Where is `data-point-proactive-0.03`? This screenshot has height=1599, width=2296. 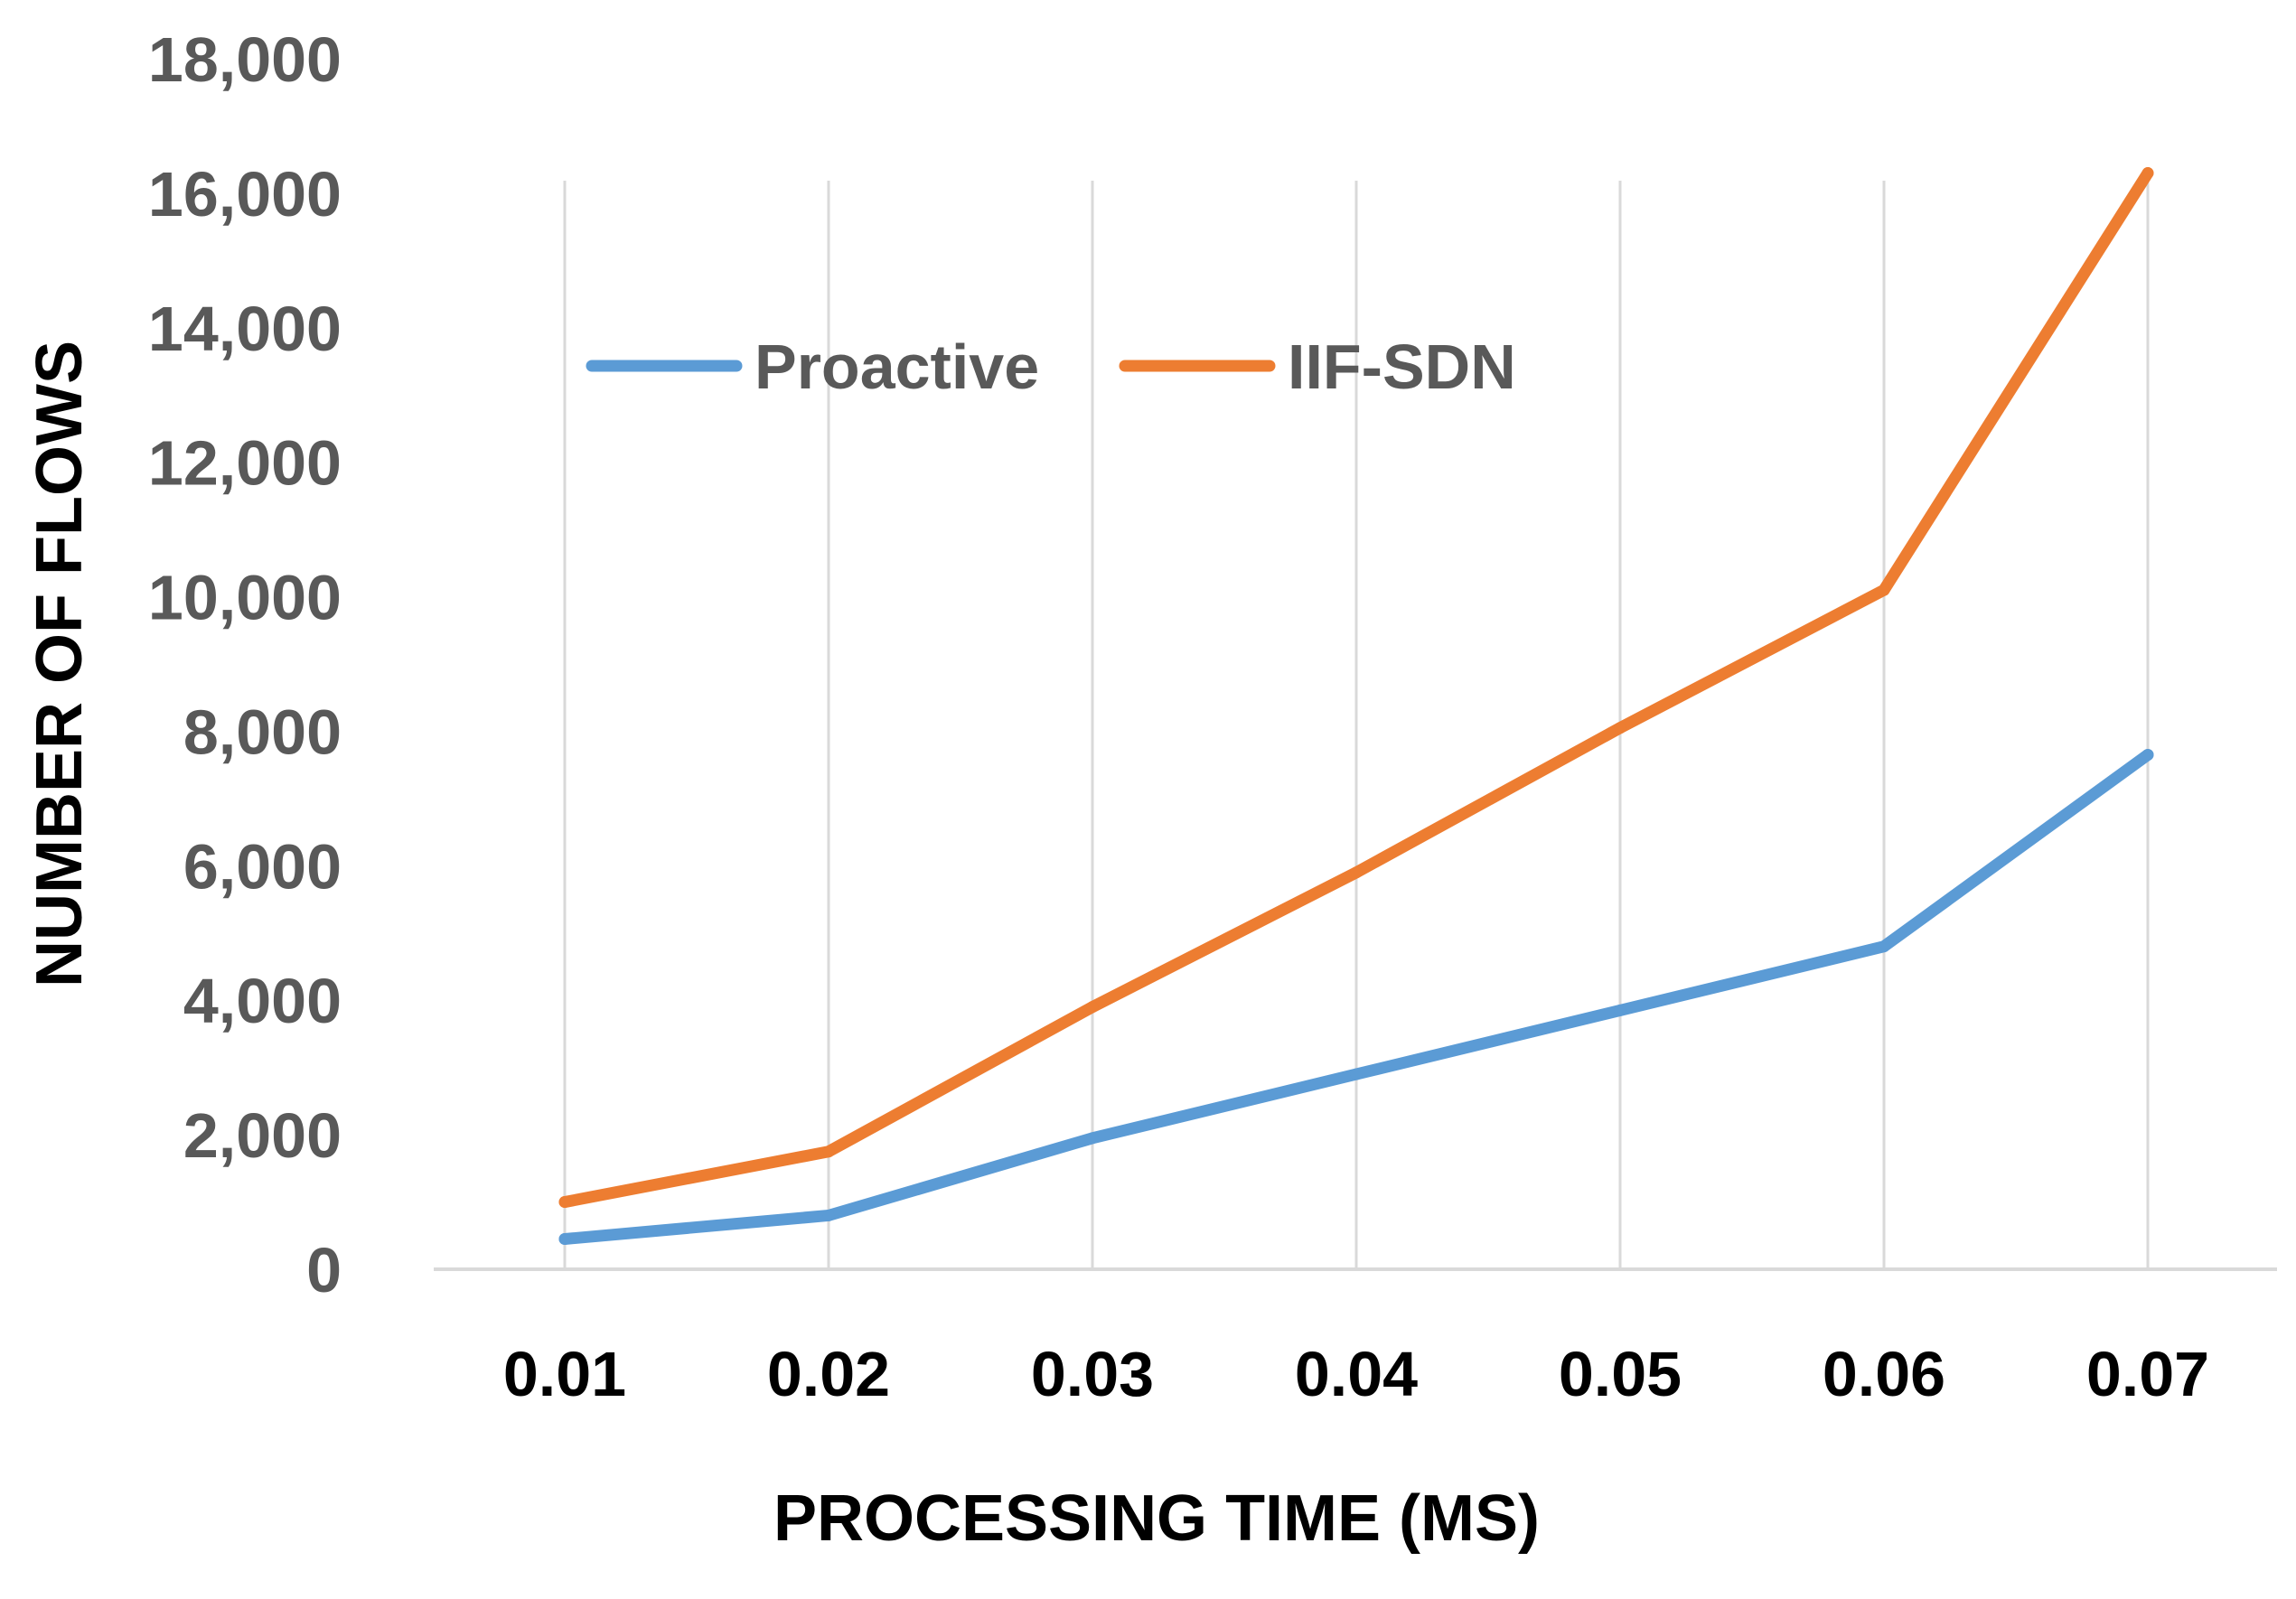 data-point-proactive-0.03 is located at coordinates (1092, 1138).